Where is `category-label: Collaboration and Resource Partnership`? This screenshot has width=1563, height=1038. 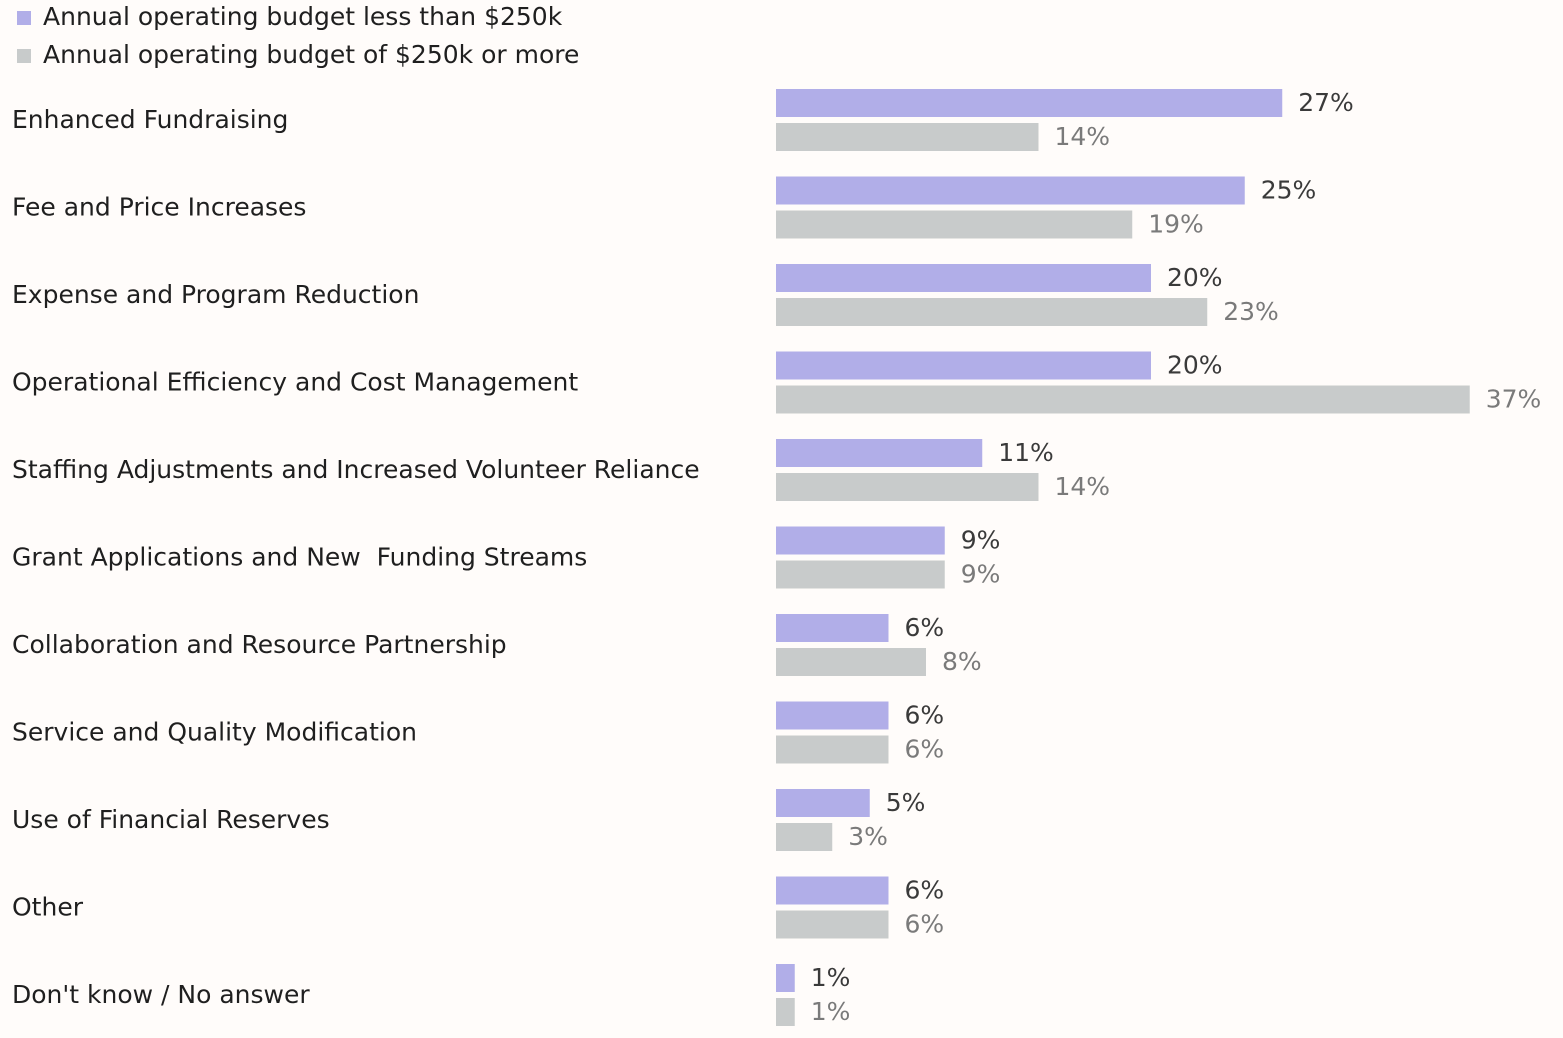 category-label: Collaboration and Resource Partnership is located at coordinates (259, 644).